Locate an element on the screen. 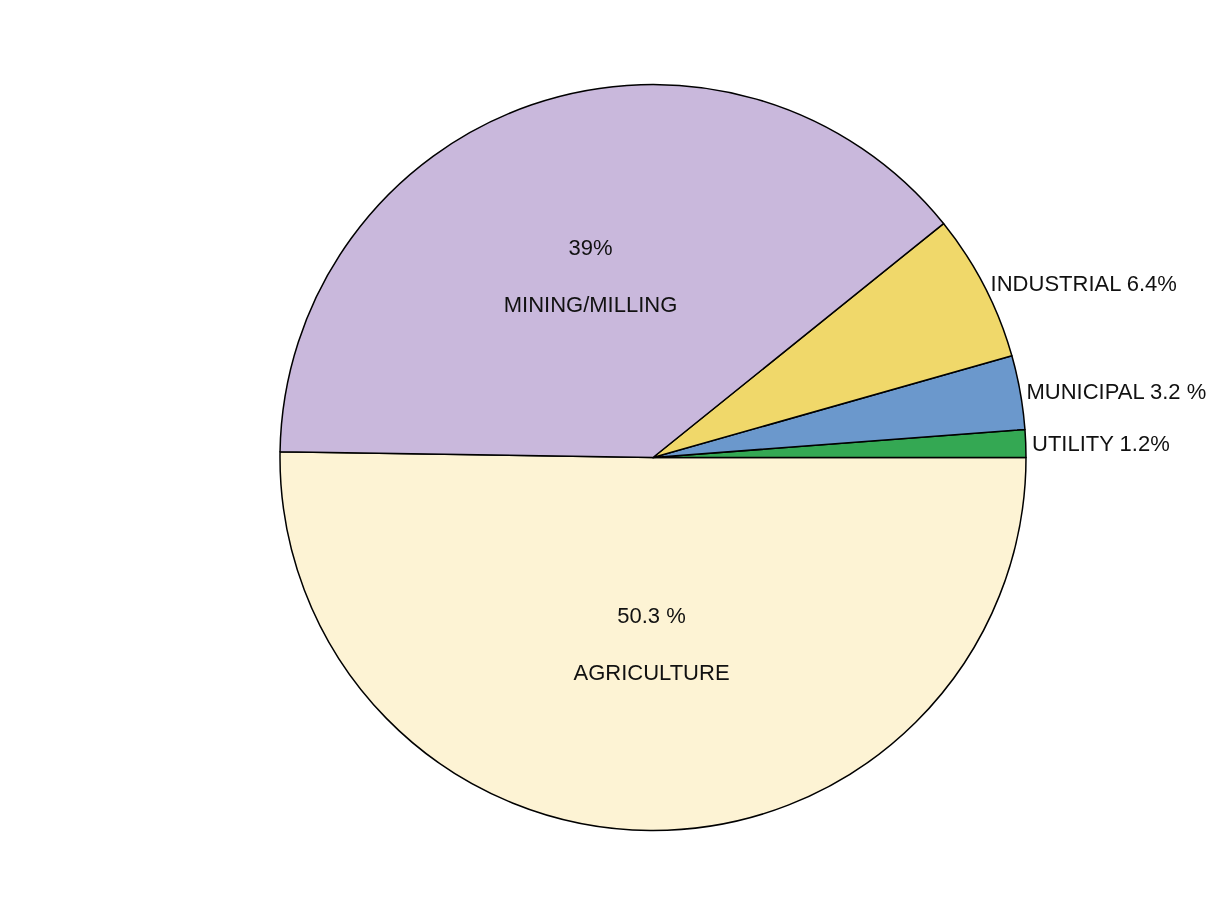 The height and width of the screenshot is (915, 1211). slice-label: MUNICIPAL 3.2 % is located at coordinates (1116, 392).